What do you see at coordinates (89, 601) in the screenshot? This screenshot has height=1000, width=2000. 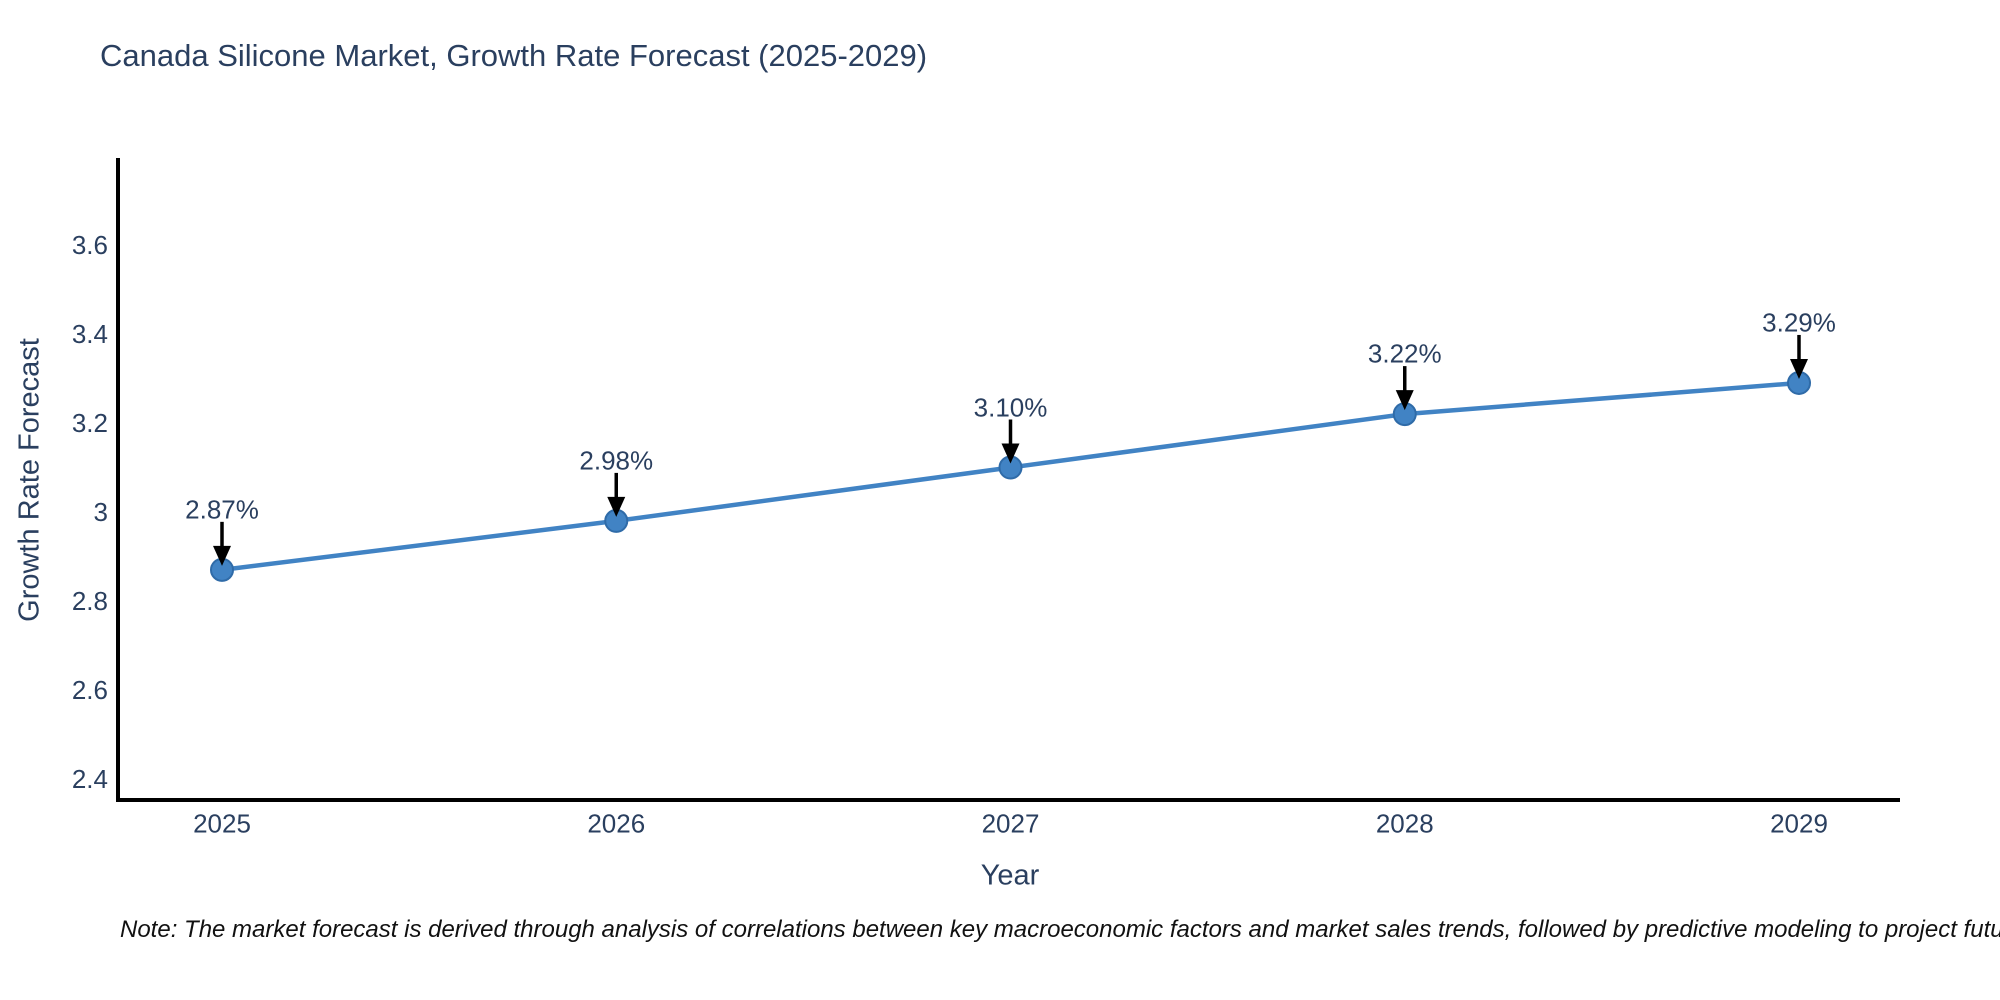 I see `y-tick-label: 2.8` at bounding box center [89, 601].